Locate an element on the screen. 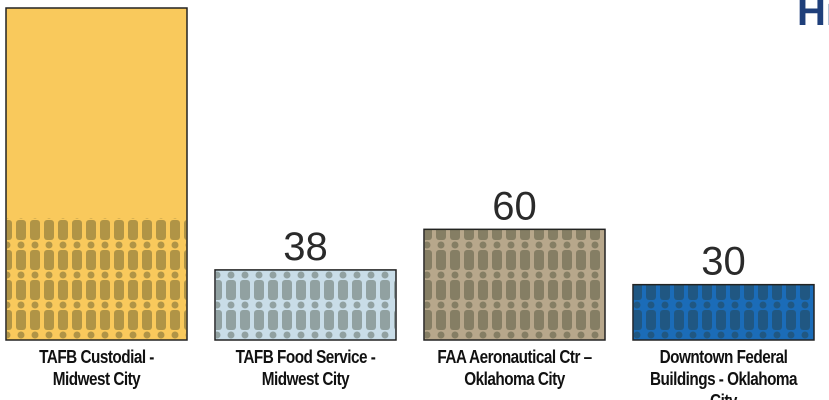 Image resolution: width=829 pixels, height=400 pixels. category-label: FAA Aeronautical Ctr – Oklahoma City is located at coordinates (514, 368).